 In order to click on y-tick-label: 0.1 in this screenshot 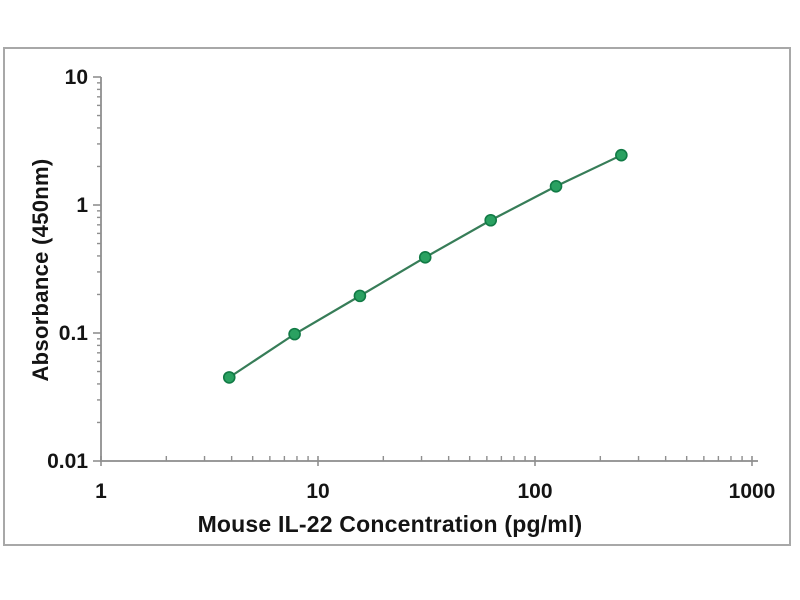, I will do `click(74, 333)`.